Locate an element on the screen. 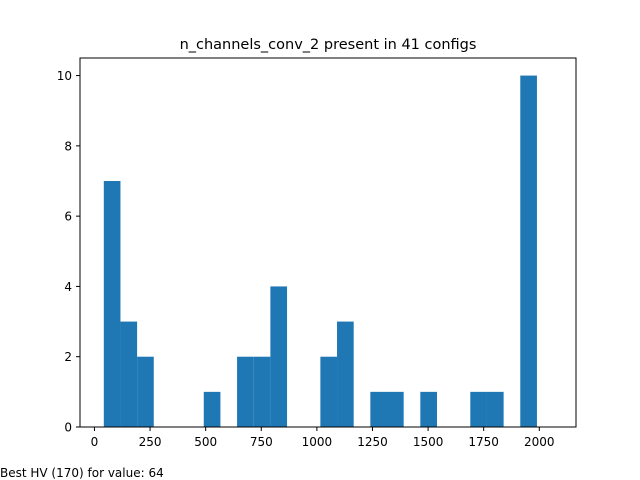  x-axis: 0 250 500 750 1000 1250 1500 1750 2000 is located at coordinates (323, 438).